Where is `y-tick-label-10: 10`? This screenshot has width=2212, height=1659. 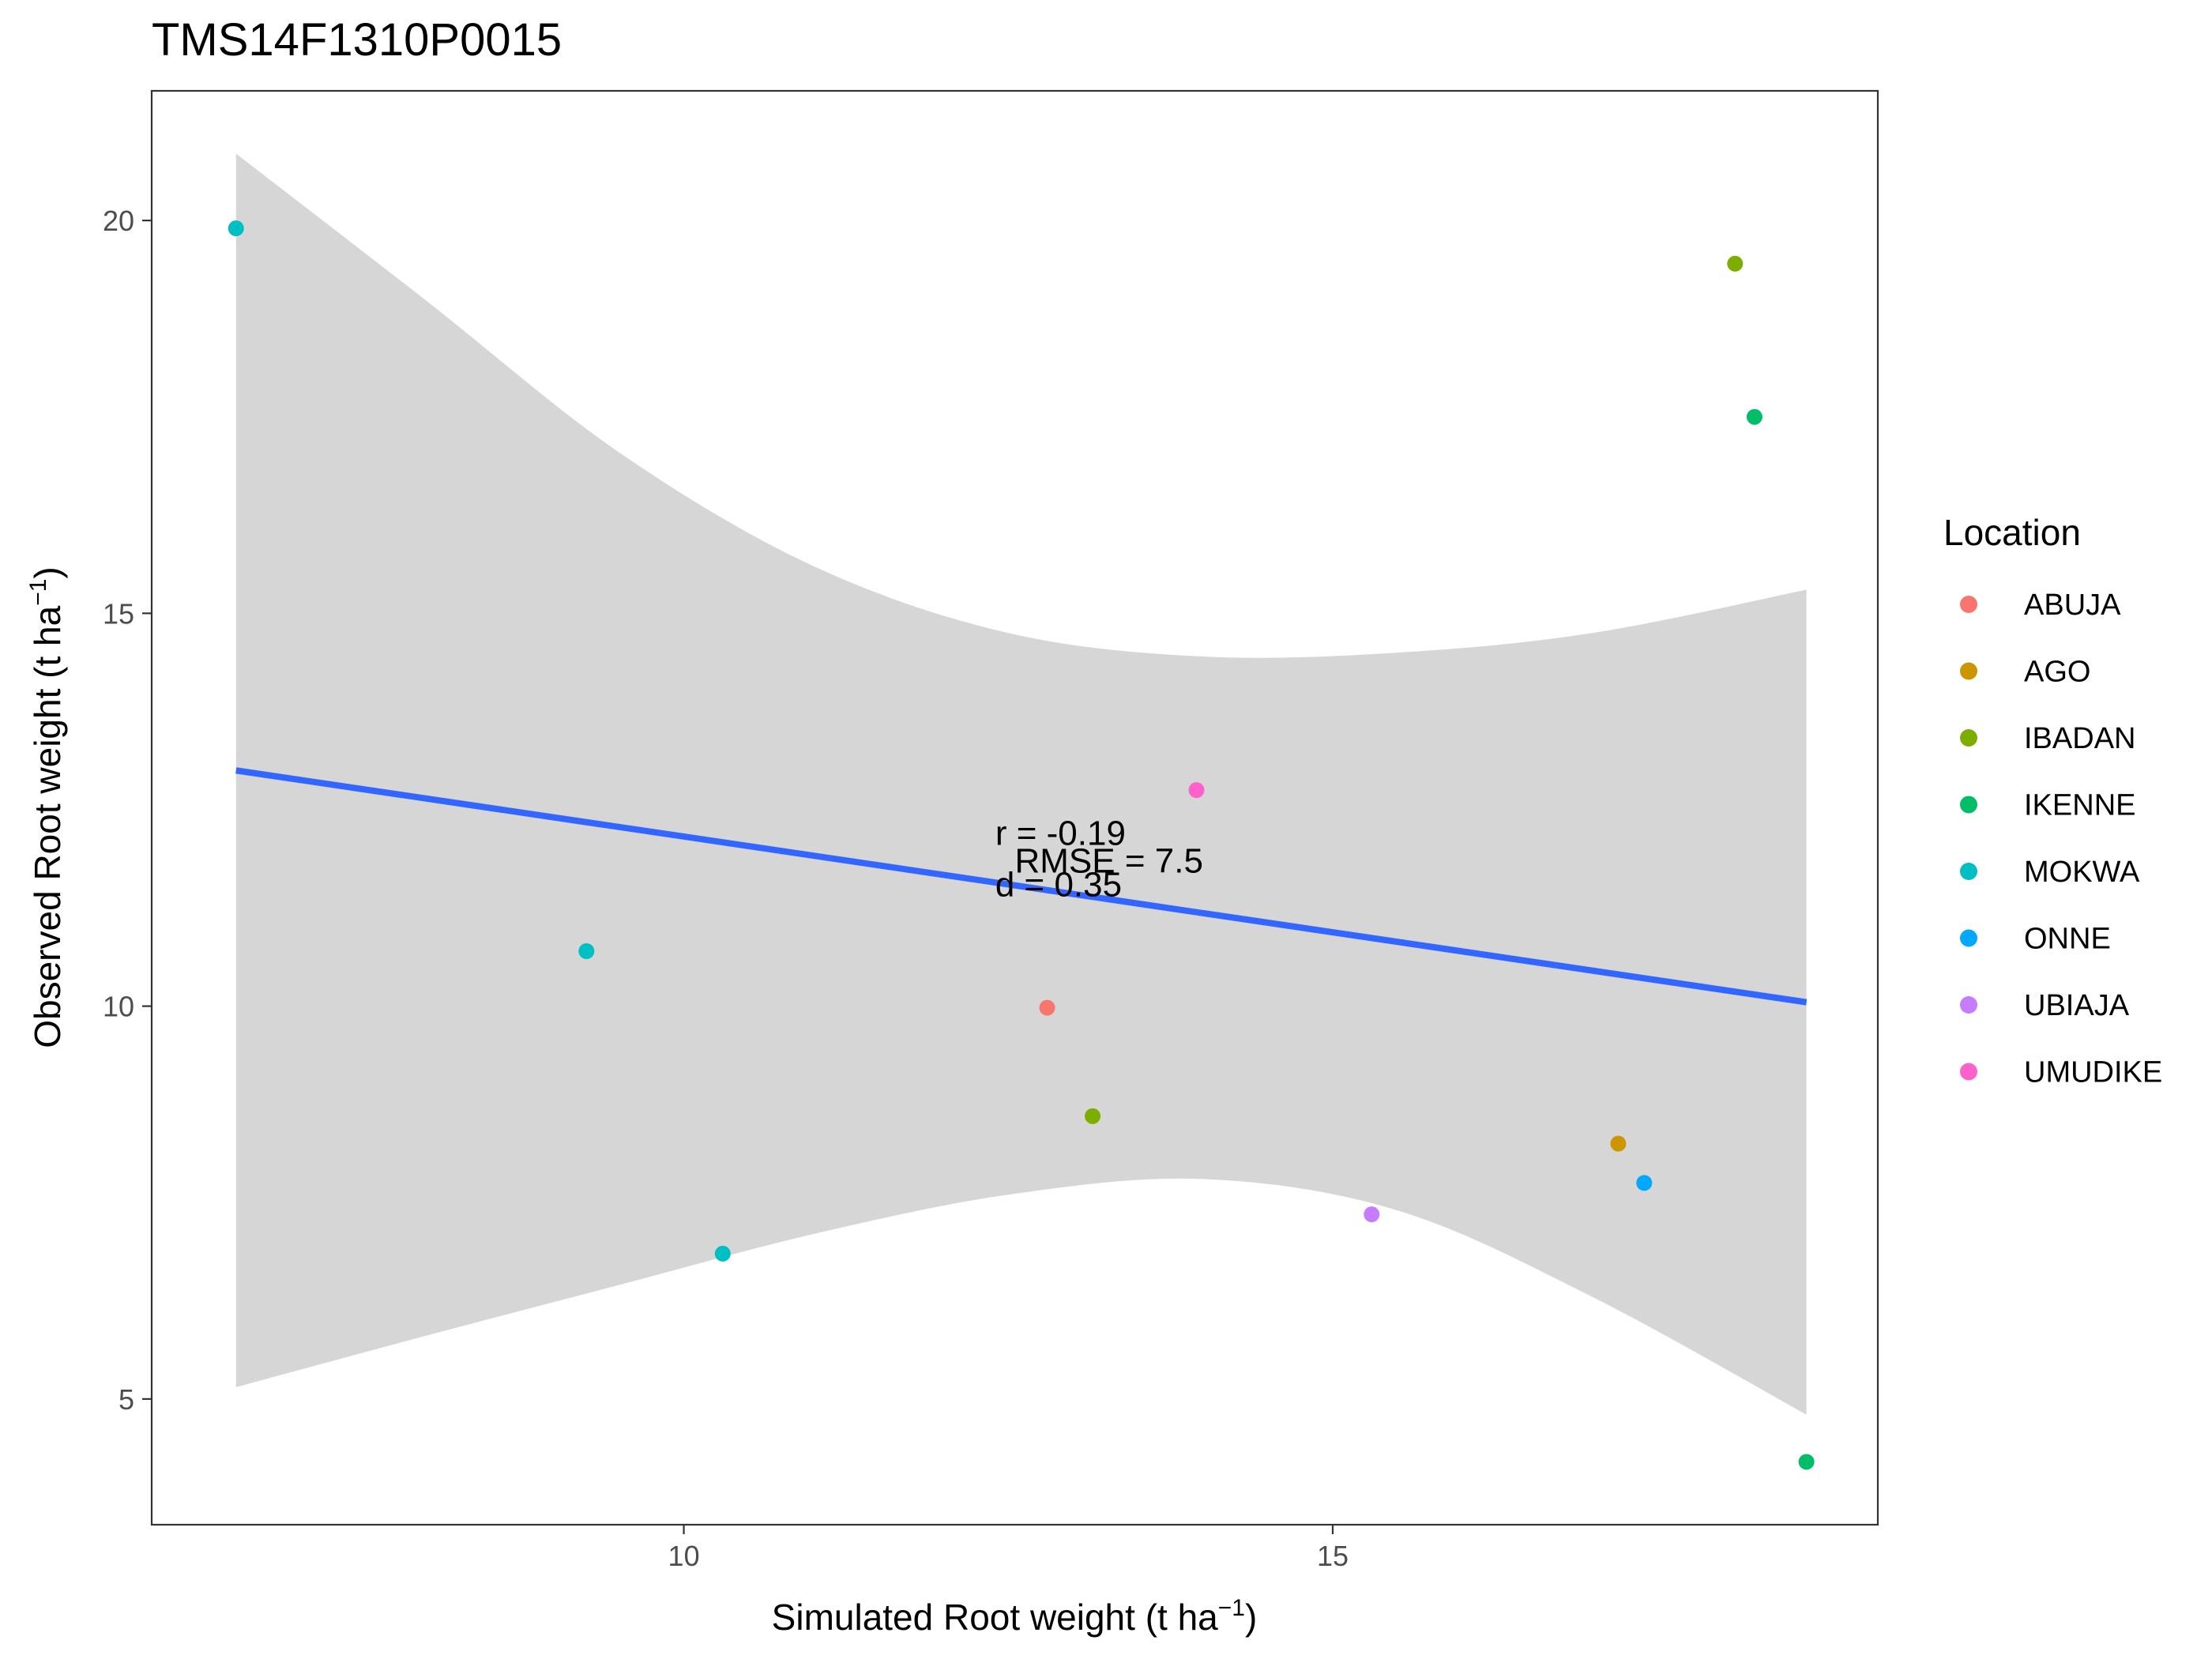 y-tick-label-10: 10 is located at coordinates (118, 1007).